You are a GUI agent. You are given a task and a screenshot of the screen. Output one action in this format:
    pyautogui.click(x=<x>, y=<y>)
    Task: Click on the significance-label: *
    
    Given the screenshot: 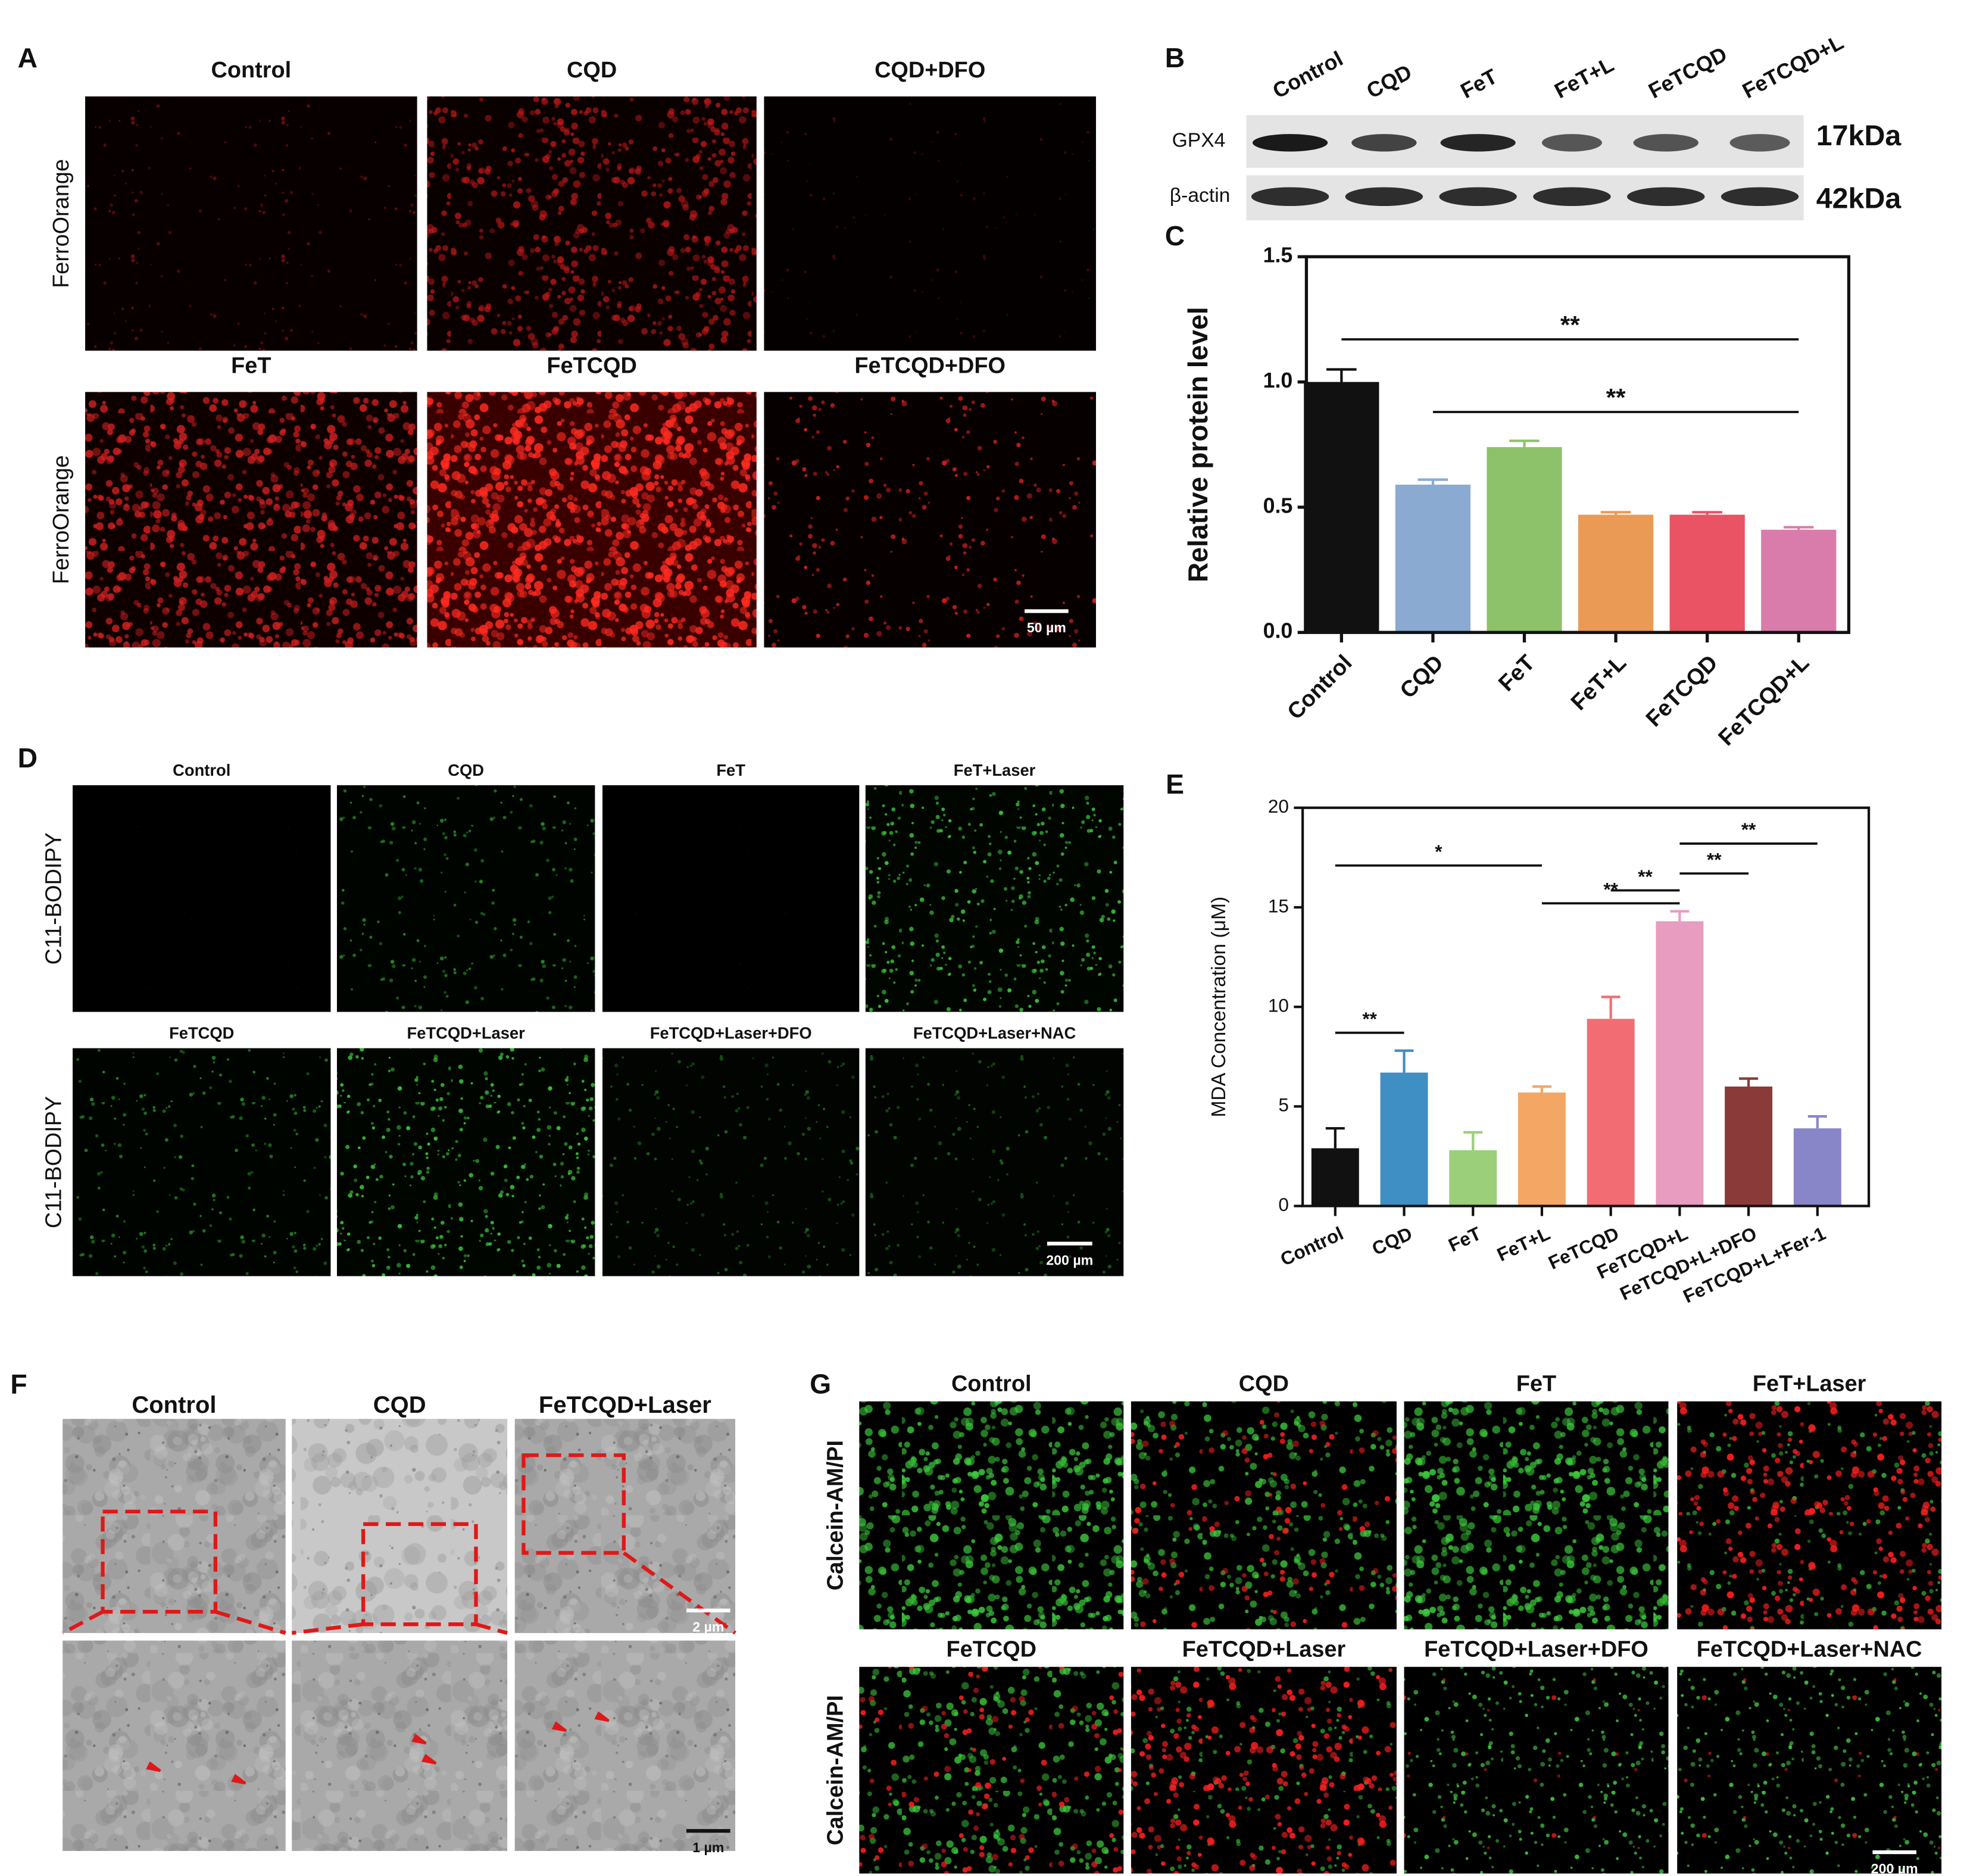 What is the action you would take?
    pyautogui.click(x=1439, y=851)
    